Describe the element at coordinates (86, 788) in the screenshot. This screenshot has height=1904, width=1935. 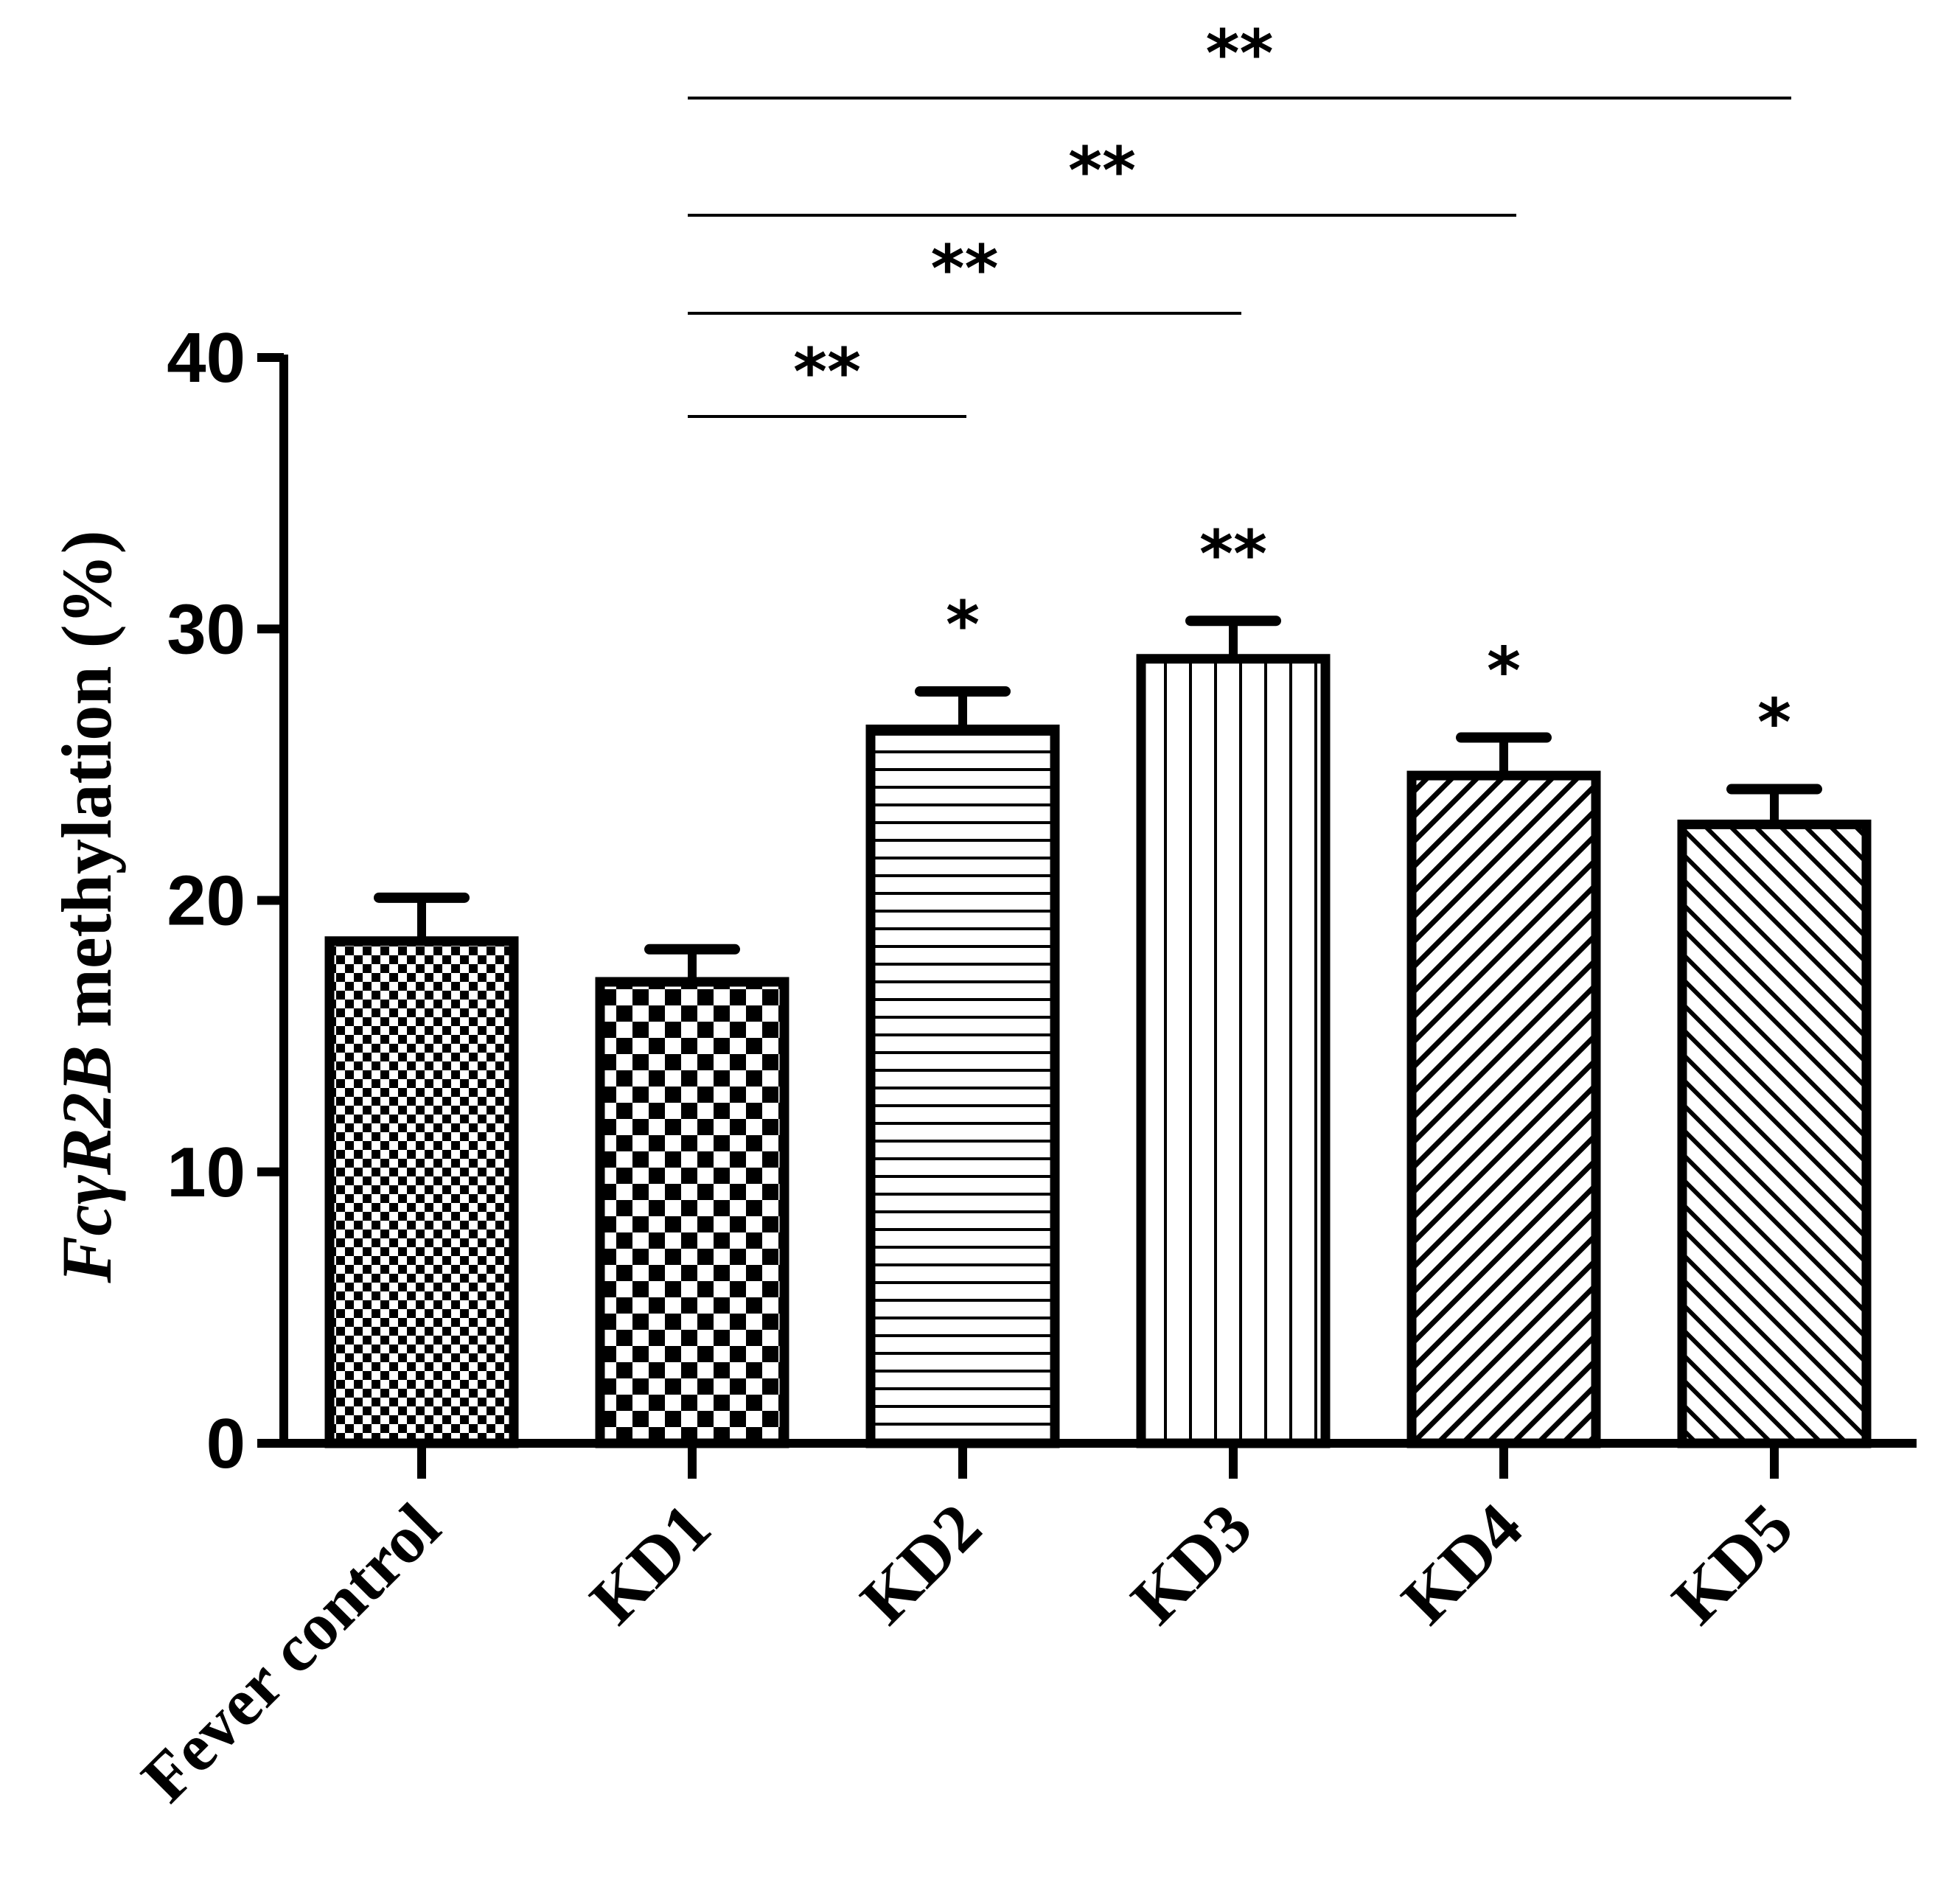
I see `y-axis-label-text: methylation (%)` at that location.